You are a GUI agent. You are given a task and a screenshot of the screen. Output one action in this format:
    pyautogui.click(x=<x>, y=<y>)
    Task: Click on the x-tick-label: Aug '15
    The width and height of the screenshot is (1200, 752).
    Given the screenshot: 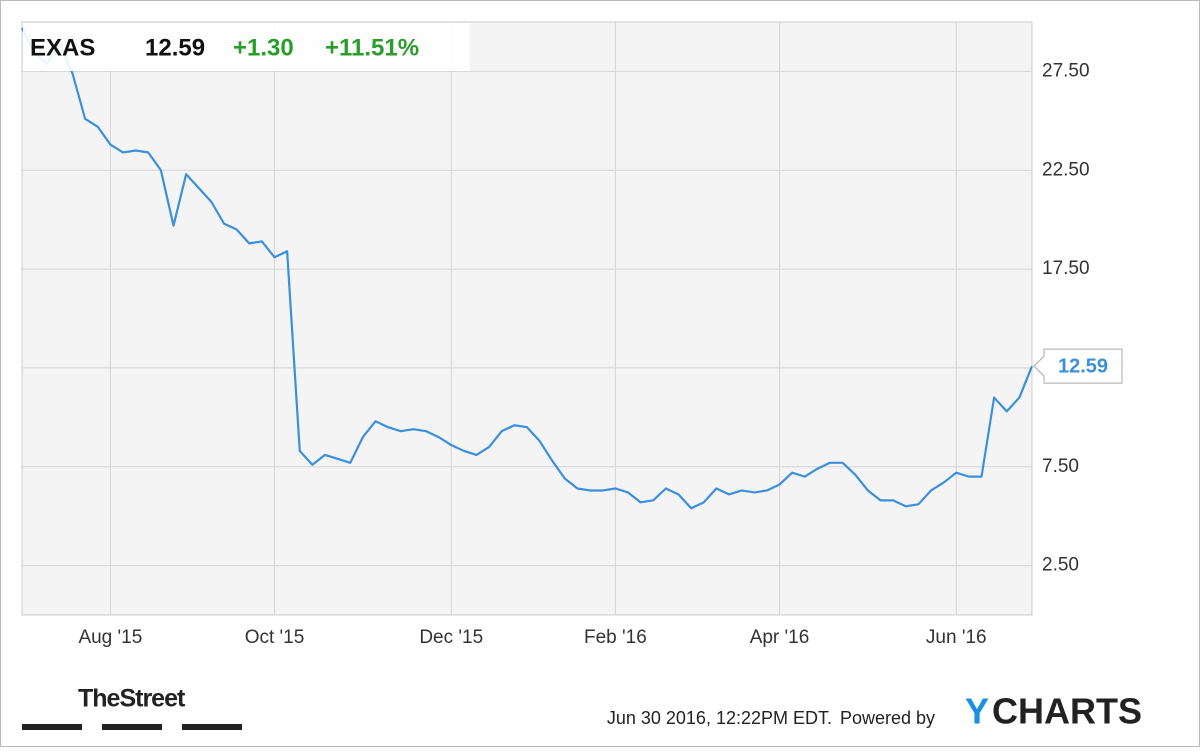 What is the action you would take?
    pyautogui.click(x=110, y=637)
    